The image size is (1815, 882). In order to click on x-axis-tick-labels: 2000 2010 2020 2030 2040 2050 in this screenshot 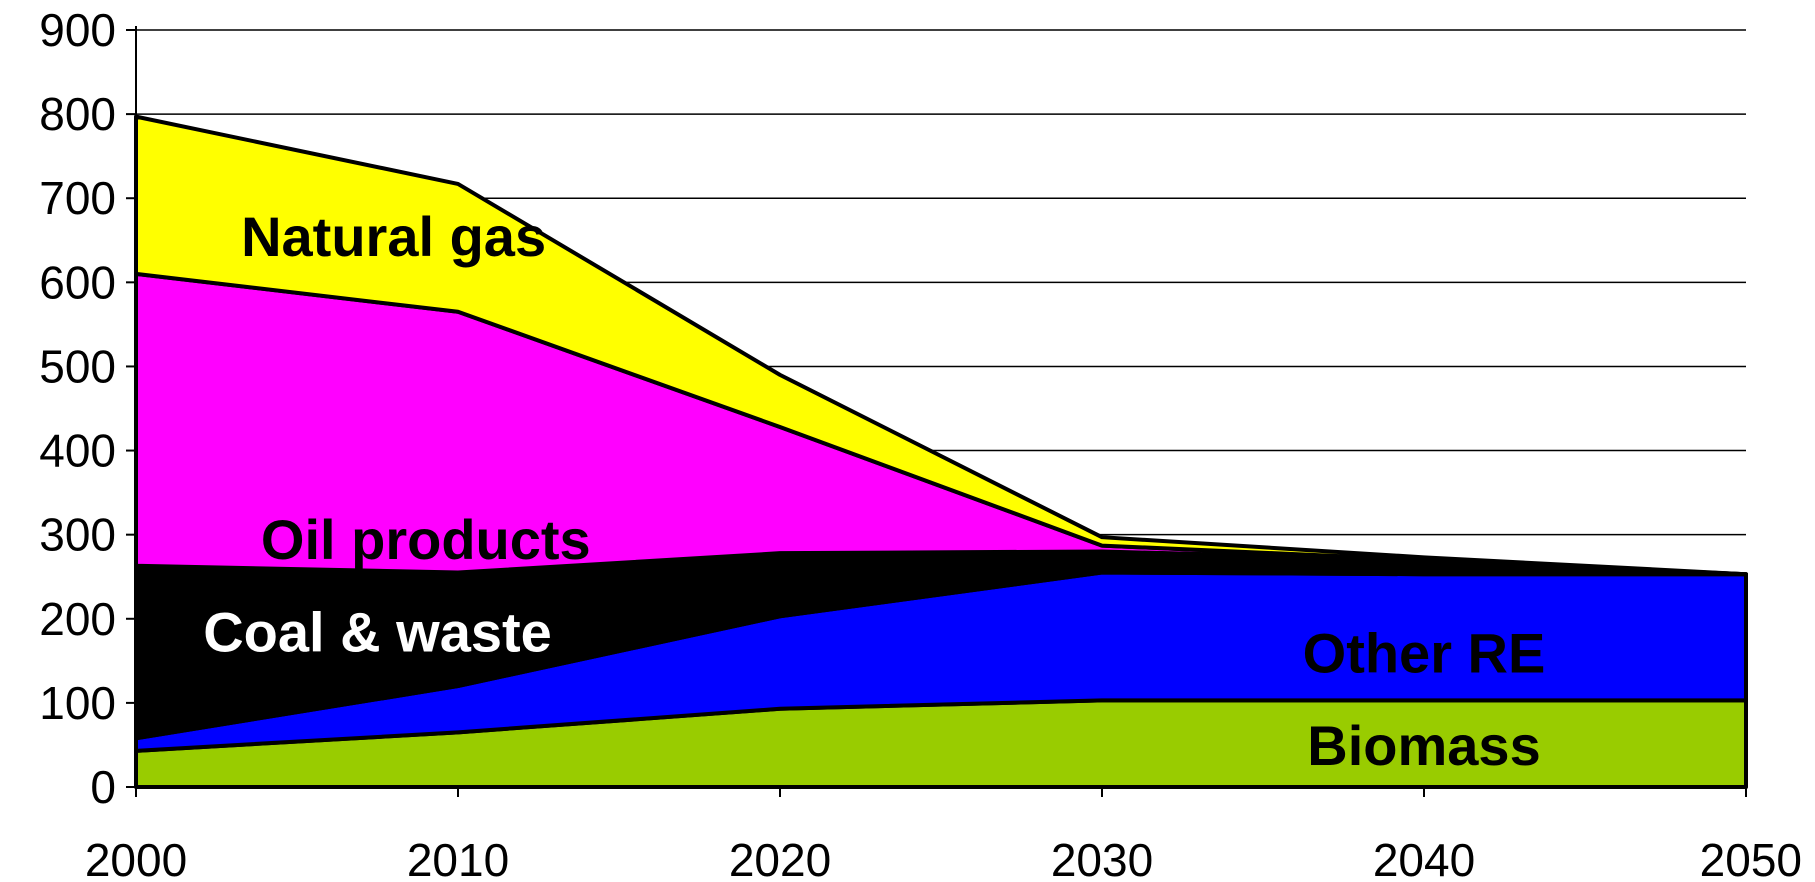, I will do `click(943, 858)`.